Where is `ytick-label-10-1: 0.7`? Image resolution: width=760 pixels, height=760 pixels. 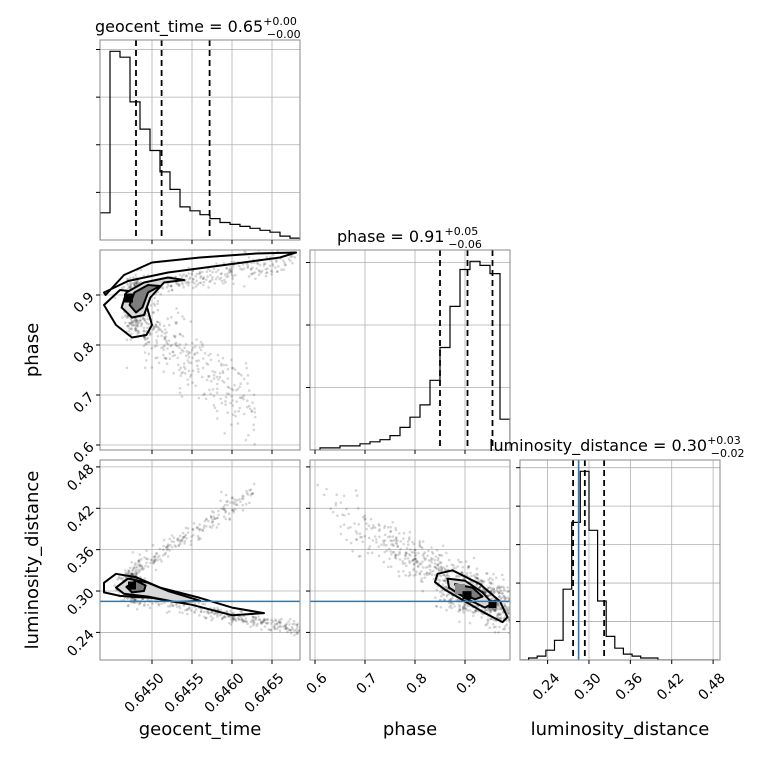
ytick-label-10-1: 0.7 is located at coordinates (84, 402).